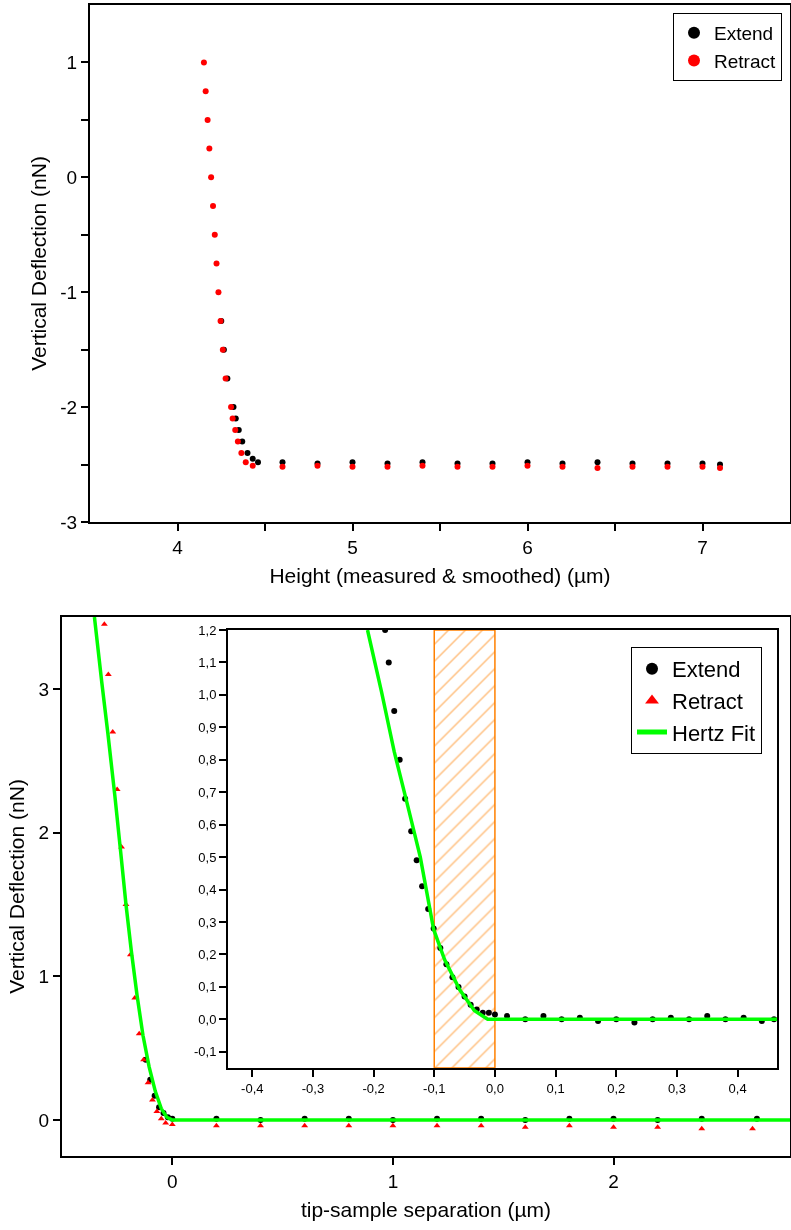 The width and height of the screenshot is (791, 1230). I want to click on y-tick-label: -0,1, so click(205, 1052).